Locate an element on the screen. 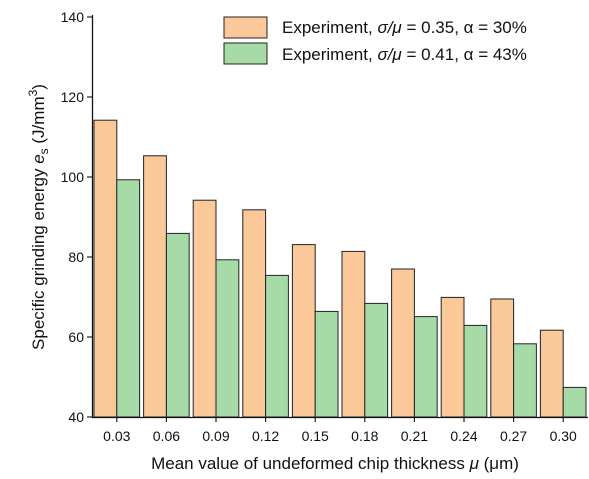 This screenshot has width=589, height=479. bar-series-1-0.27 is located at coordinates (502, 358).